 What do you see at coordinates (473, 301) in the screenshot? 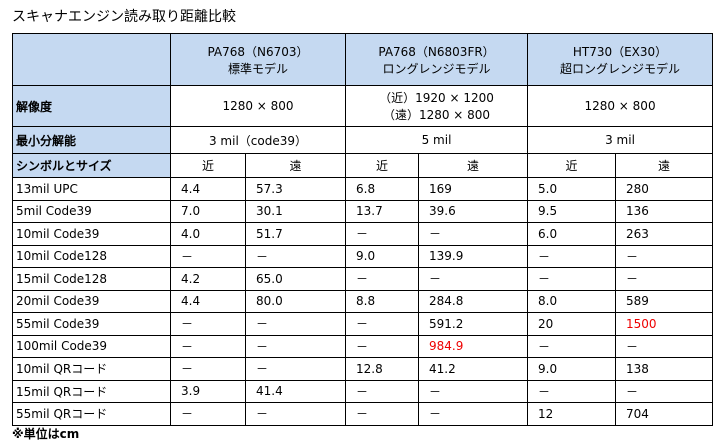
I see `cell: 284.8` at bounding box center [473, 301].